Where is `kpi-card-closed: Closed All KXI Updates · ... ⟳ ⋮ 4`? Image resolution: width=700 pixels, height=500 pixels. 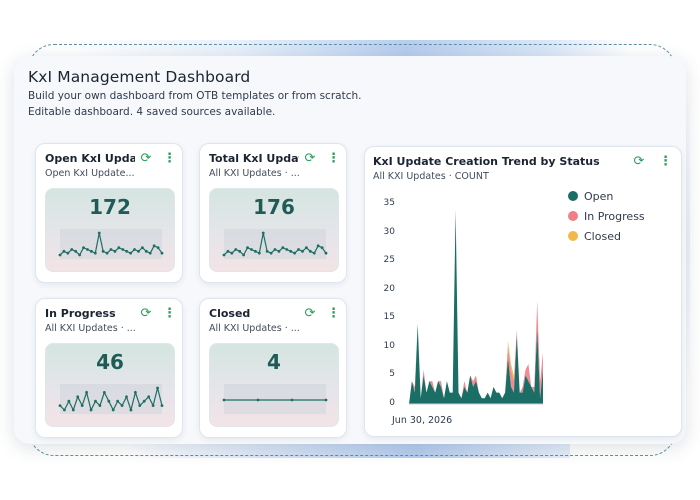 kpi-card-closed: Closed All KXI Updates · ... ⟳ ⋮ 4 is located at coordinates (273, 368).